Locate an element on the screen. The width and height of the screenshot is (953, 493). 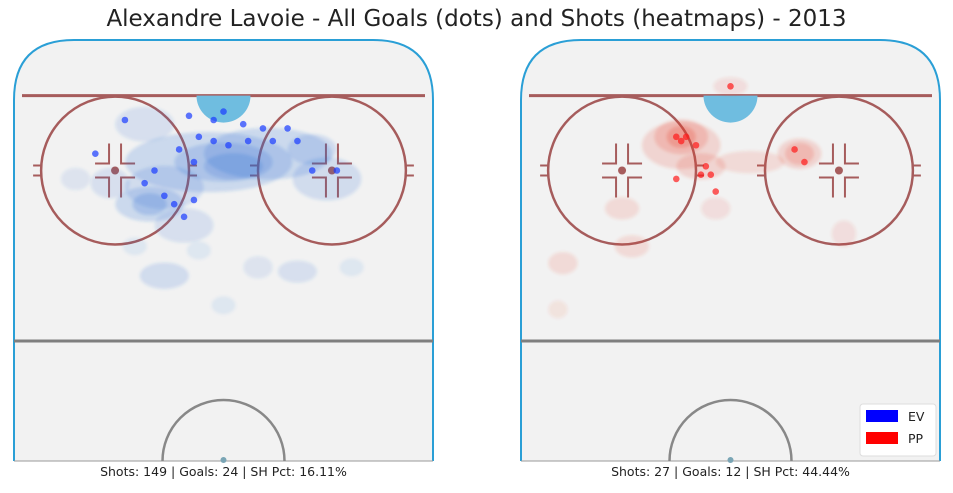
shot-heatmap is located at coordinates (212, 210).